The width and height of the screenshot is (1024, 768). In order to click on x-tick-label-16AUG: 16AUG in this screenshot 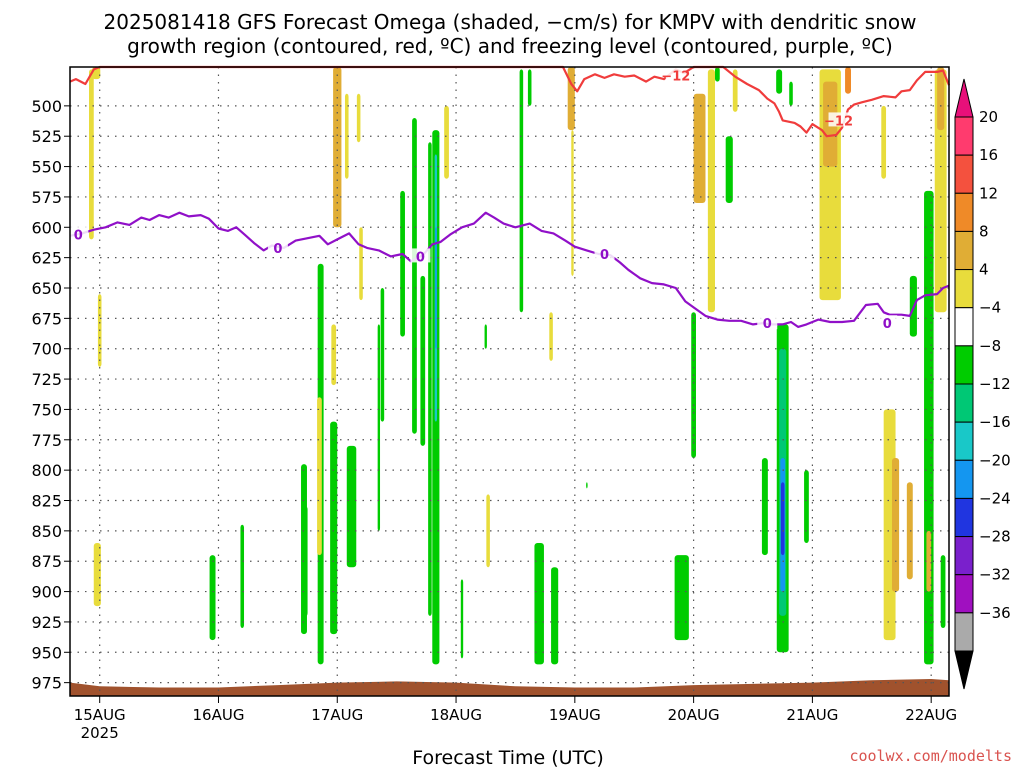, I will do `click(219, 715)`.